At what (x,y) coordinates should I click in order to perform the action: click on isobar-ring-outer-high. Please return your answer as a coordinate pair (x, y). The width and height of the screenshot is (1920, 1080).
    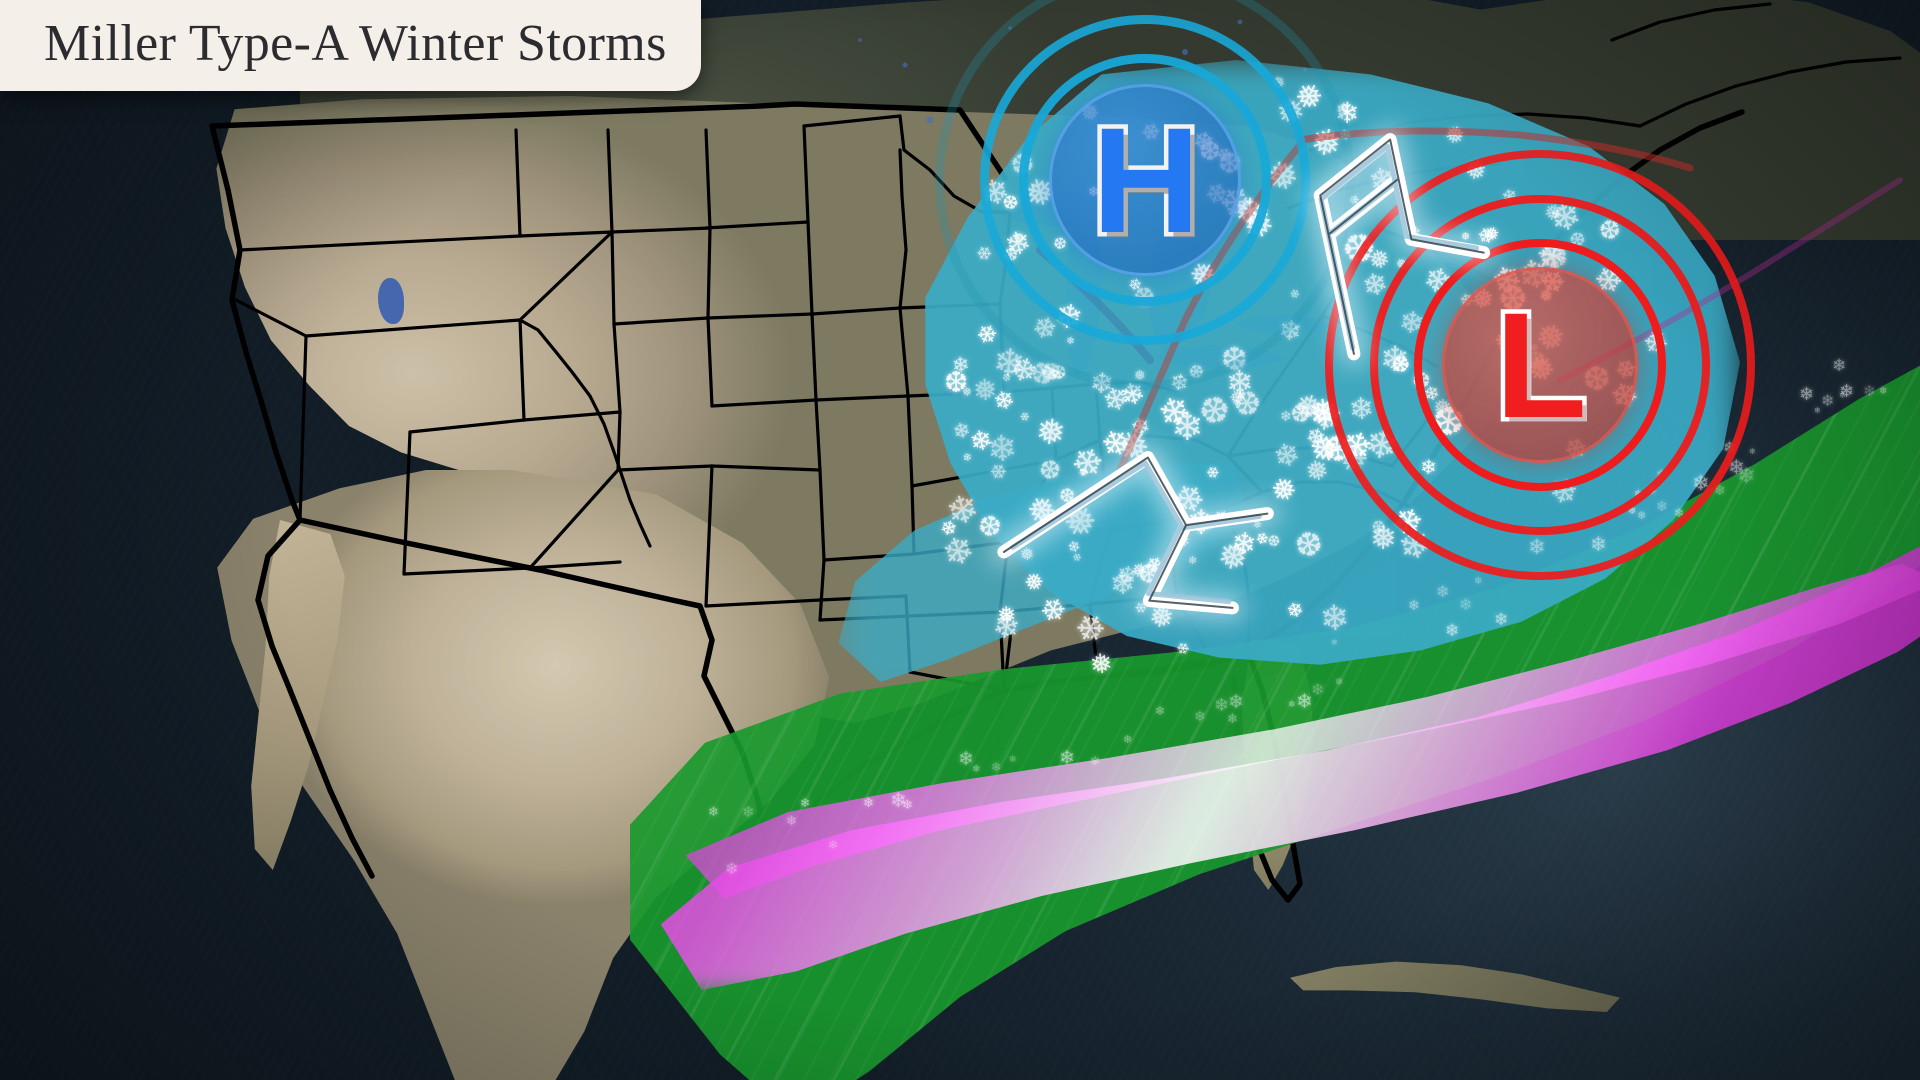
    Looking at the image, I should click on (1145, 195).